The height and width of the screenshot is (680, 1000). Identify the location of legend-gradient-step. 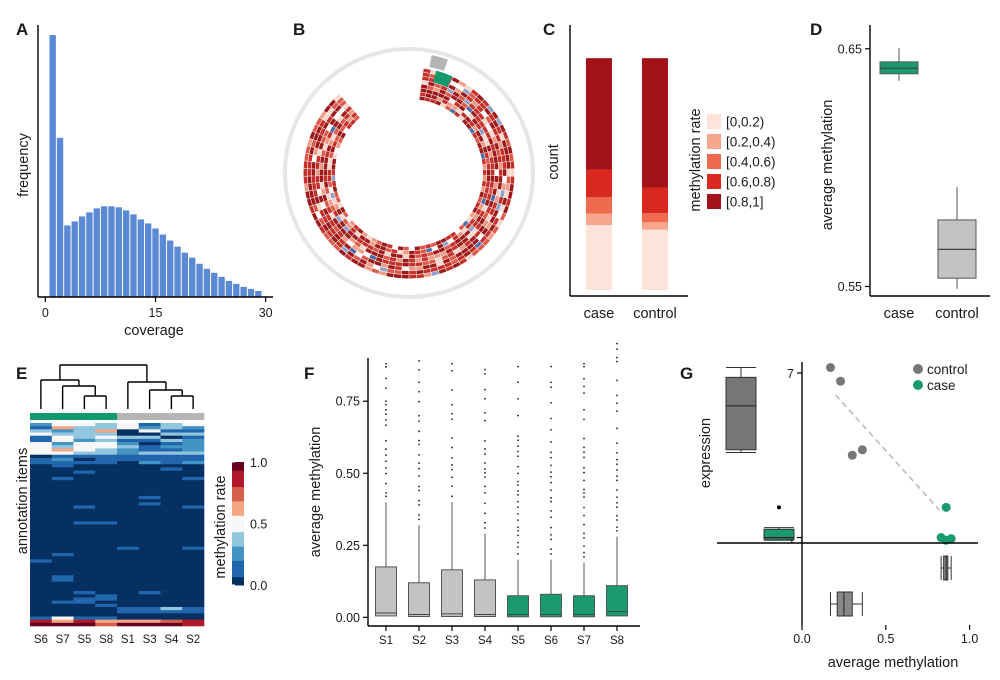
(238, 469).